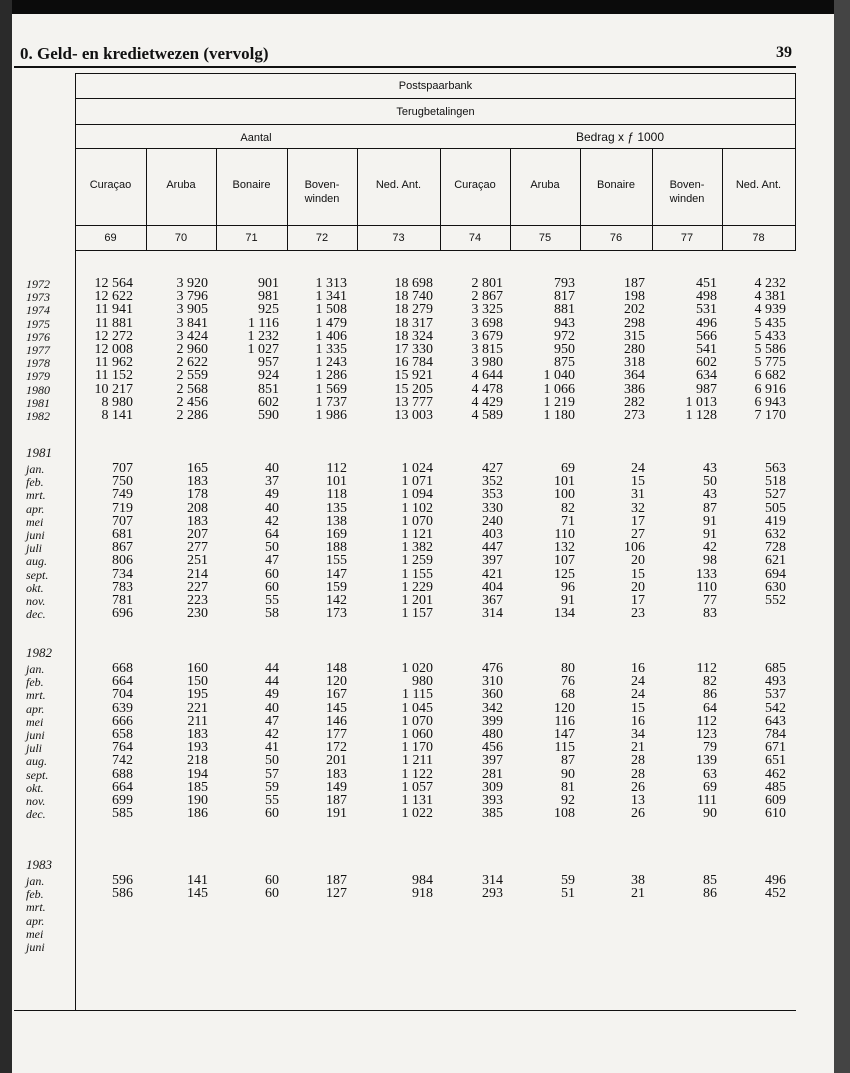 This screenshot has width=850, height=1073. Describe the element at coordinates (417, 548) in the screenshot. I see `cell: 1 382` at that location.